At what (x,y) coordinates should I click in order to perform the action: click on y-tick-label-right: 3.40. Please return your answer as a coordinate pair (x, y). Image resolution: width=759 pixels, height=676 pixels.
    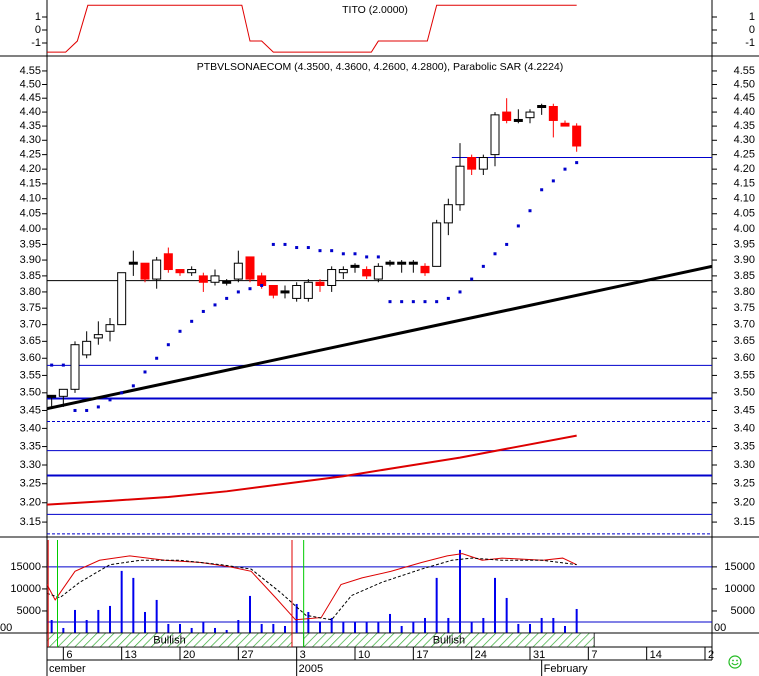
    Looking at the image, I should click on (744, 428).